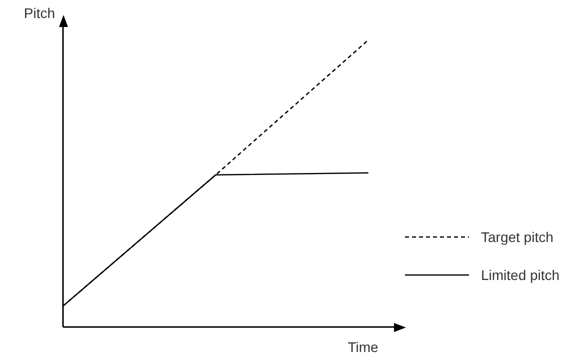 Image resolution: width=579 pixels, height=364 pixels. I want to click on x-axis-title: Time, so click(363, 346).